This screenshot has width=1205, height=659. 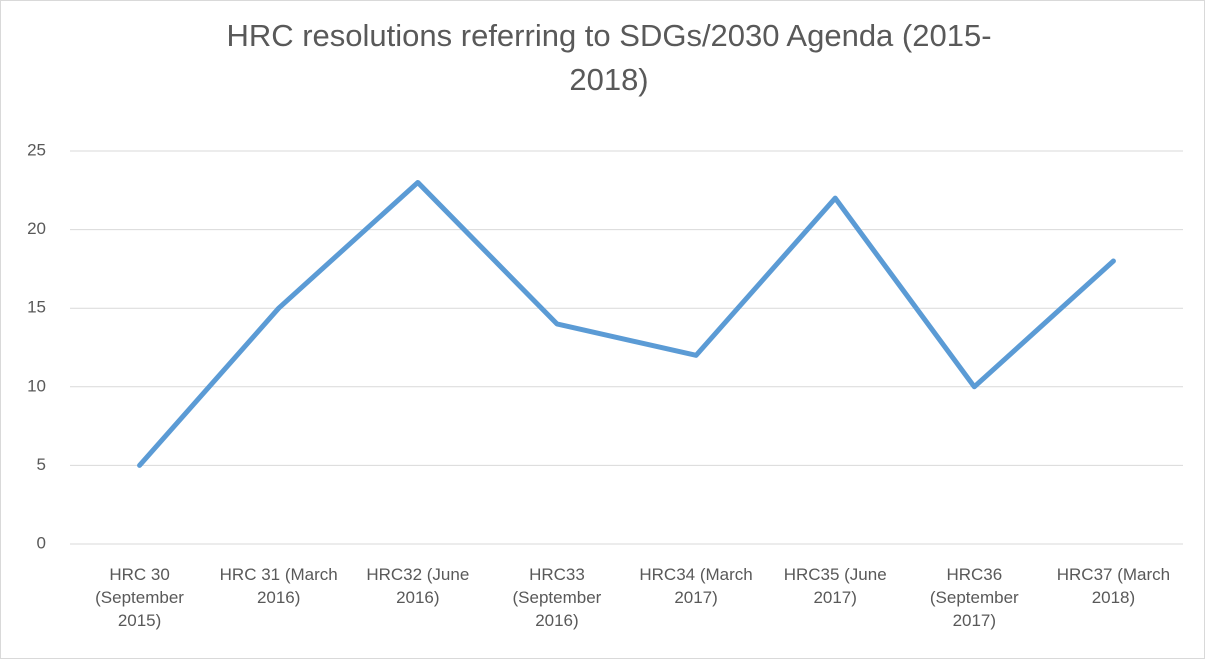 I want to click on x-tick-label: HRC34 (March 2017), so click(x=696, y=586).